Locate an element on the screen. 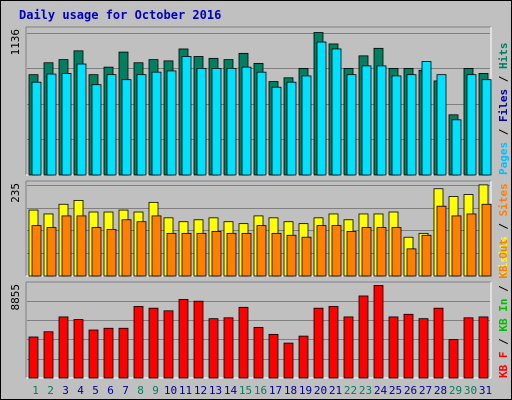 Image resolution: width=512 pixels, height=400 pixels. x-tick-label: 1 is located at coordinates (35, 390).